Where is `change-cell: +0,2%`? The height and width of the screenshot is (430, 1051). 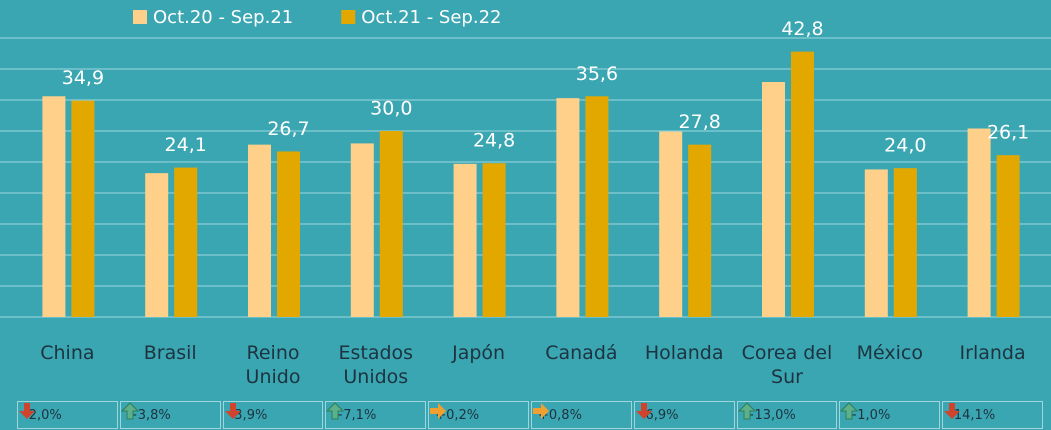 change-cell: +0,2% is located at coordinates (478, 415).